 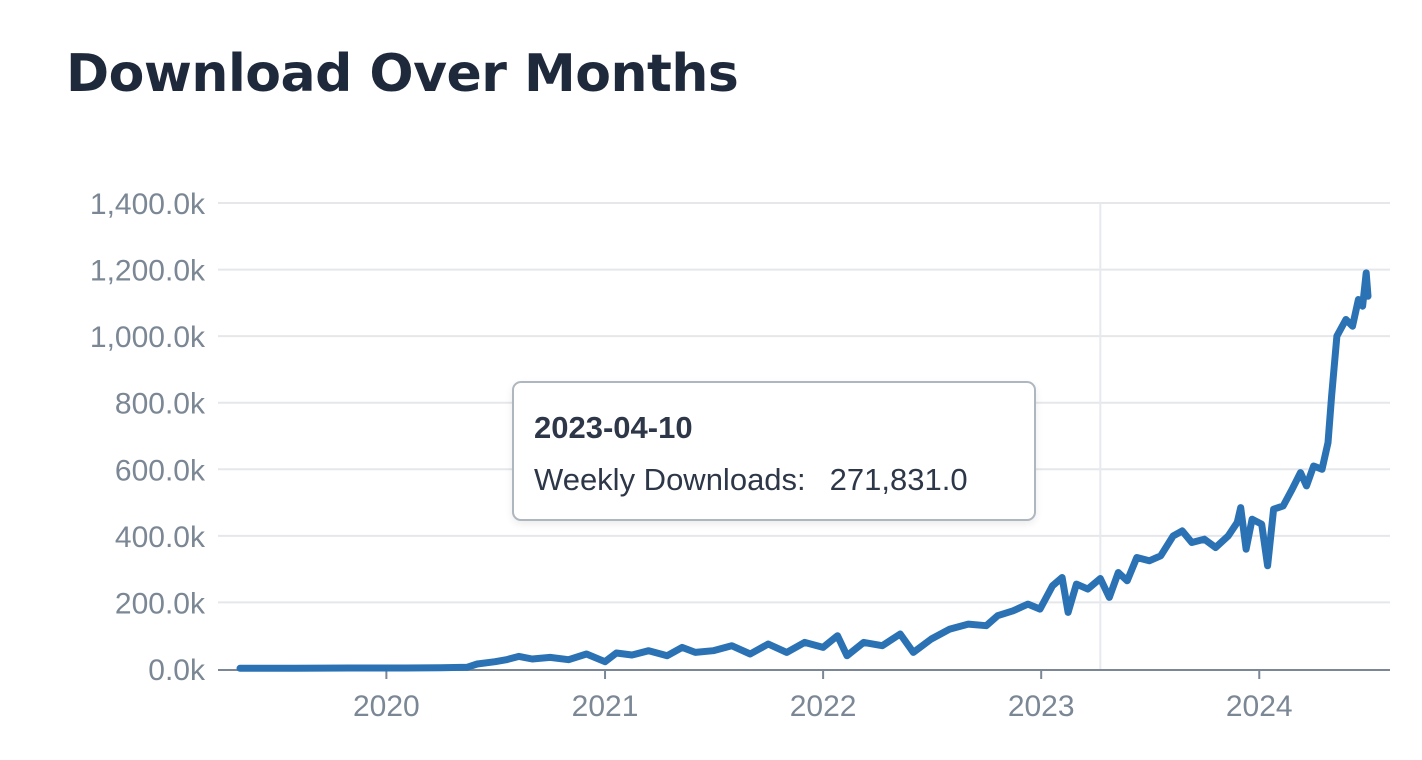 What do you see at coordinates (823, 706) in the screenshot?
I see `x-tick-label: 2022` at bounding box center [823, 706].